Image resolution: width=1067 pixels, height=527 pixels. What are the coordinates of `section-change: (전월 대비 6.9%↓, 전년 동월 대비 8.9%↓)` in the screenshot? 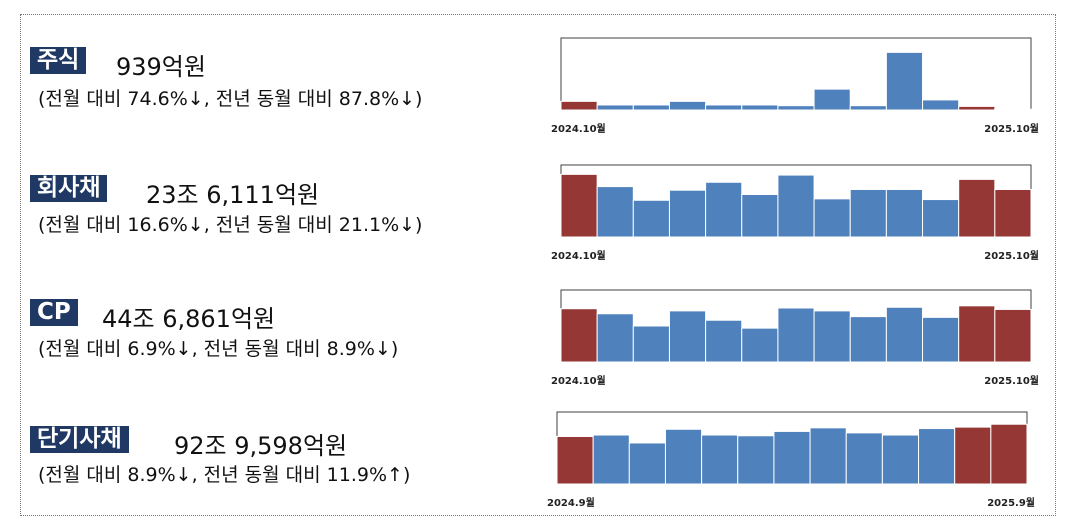 It's located at (218, 349).